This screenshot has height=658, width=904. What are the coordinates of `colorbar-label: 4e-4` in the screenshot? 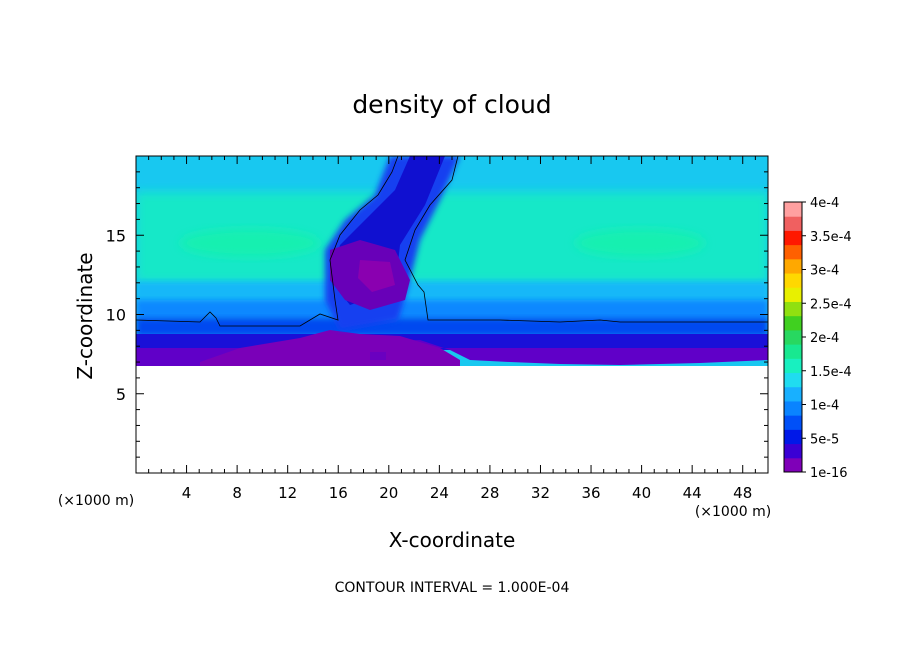 It's located at (824, 203).